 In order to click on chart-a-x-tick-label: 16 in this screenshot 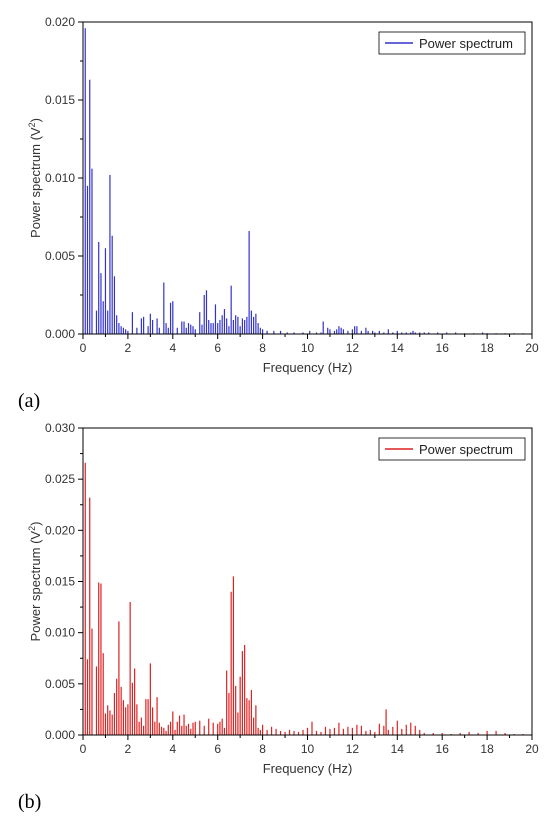, I will do `click(443, 348)`.